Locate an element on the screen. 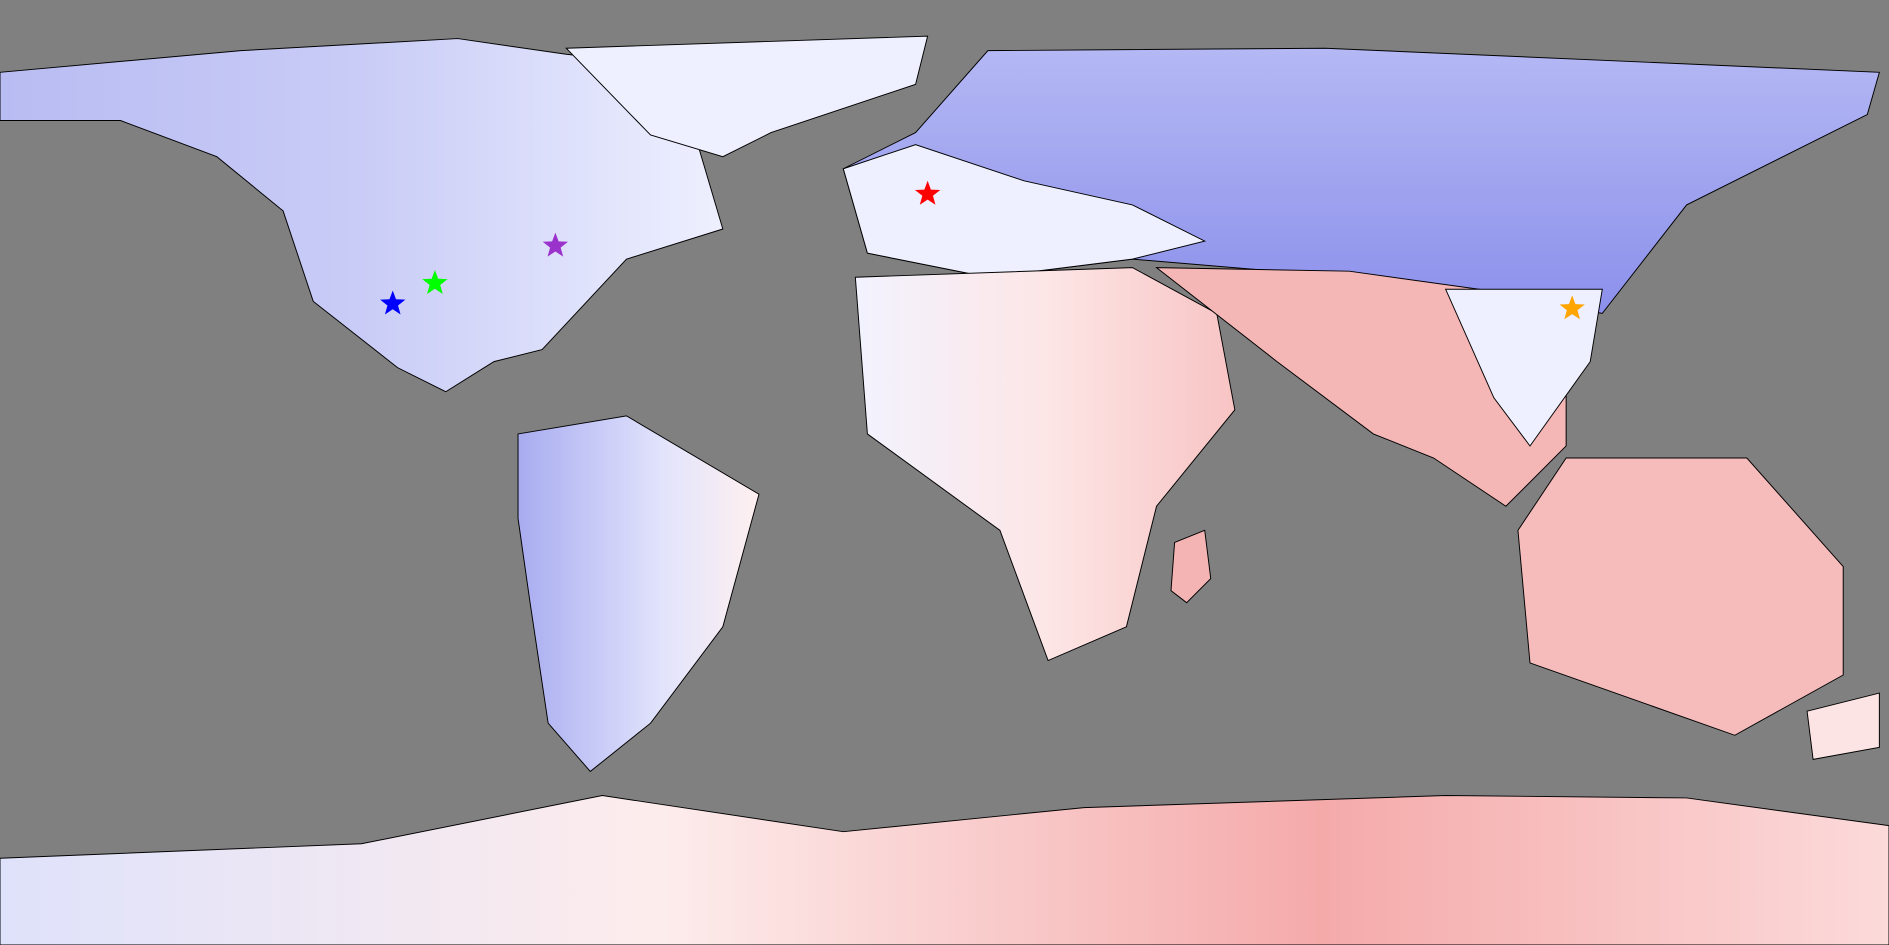 Image resolution: width=1889 pixels, height=945 pixels. madagascar is located at coordinates (1191, 566).